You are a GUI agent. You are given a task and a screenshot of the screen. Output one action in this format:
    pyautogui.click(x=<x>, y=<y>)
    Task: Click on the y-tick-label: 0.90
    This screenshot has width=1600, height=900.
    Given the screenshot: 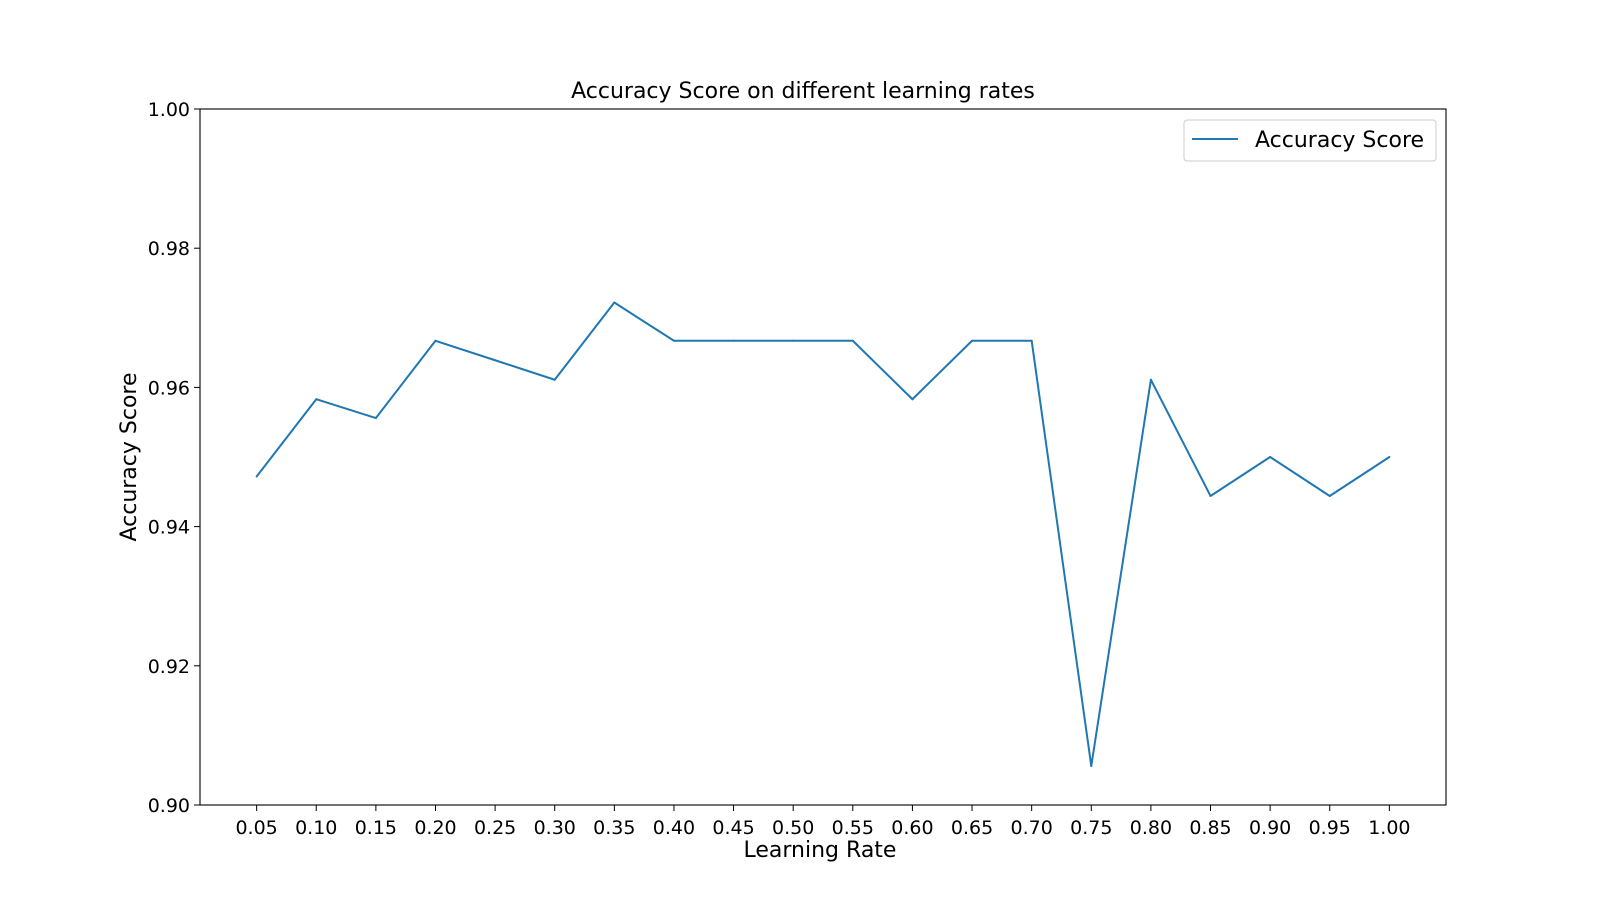 What is the action you would take?
    pyautogui.click(x=169, y=806)
    